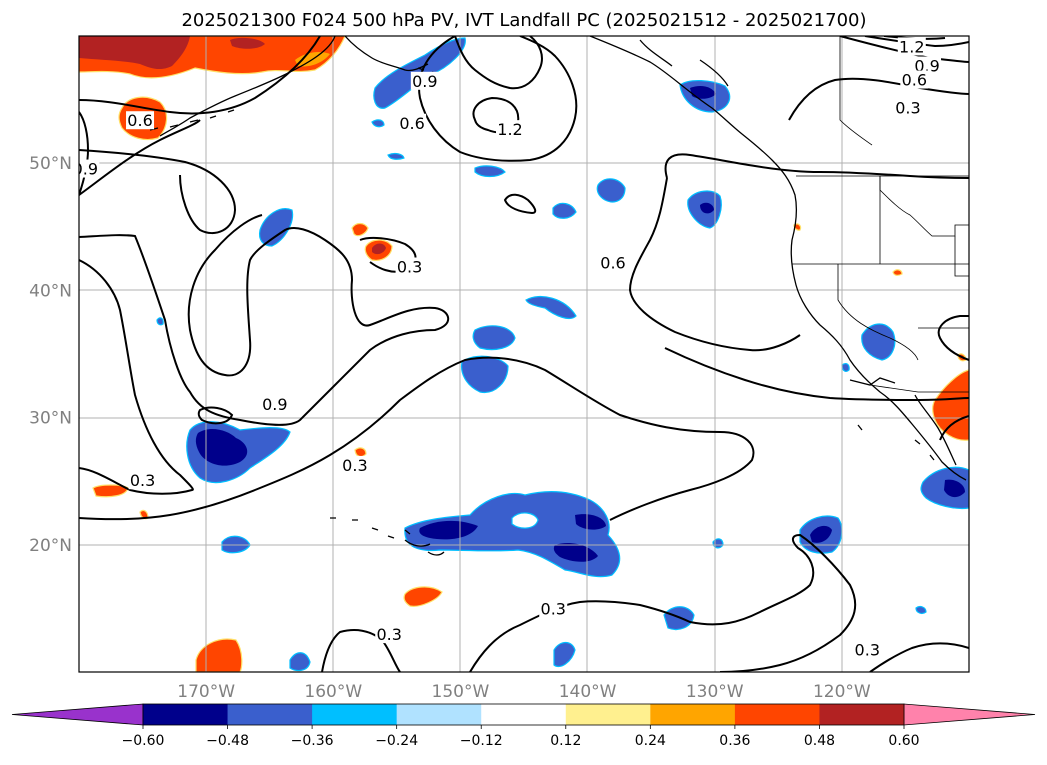  I want to click on lat-tick-label: 50°N, so click(50, 164).